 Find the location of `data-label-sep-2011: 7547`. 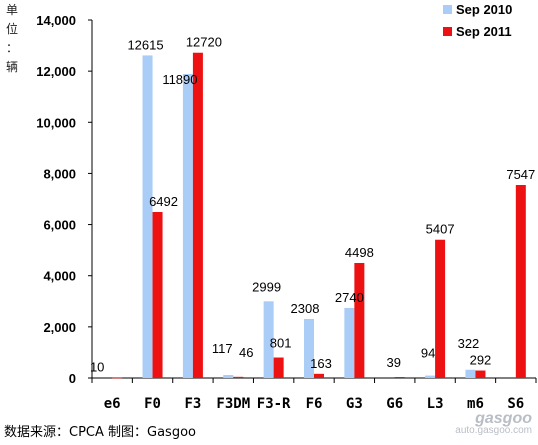

data-label-sep-2011: 7547 is located at coordinates (520, 174).